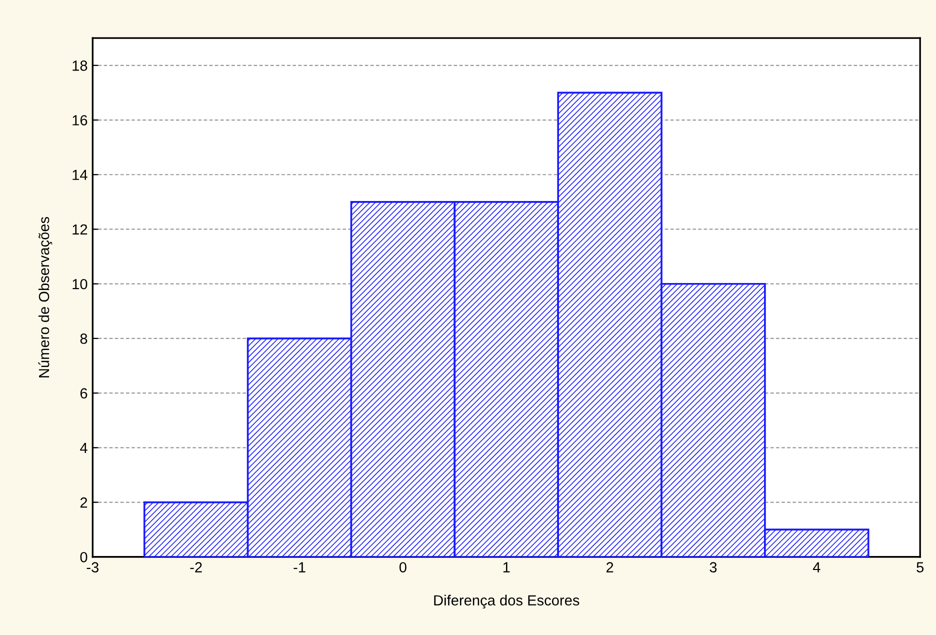 Image resolution: width=936 pixels, height=635 pixels. Describe the element at coordinates (80, 65) in the screenshot. I see `y-tick-label: 18` at that location.